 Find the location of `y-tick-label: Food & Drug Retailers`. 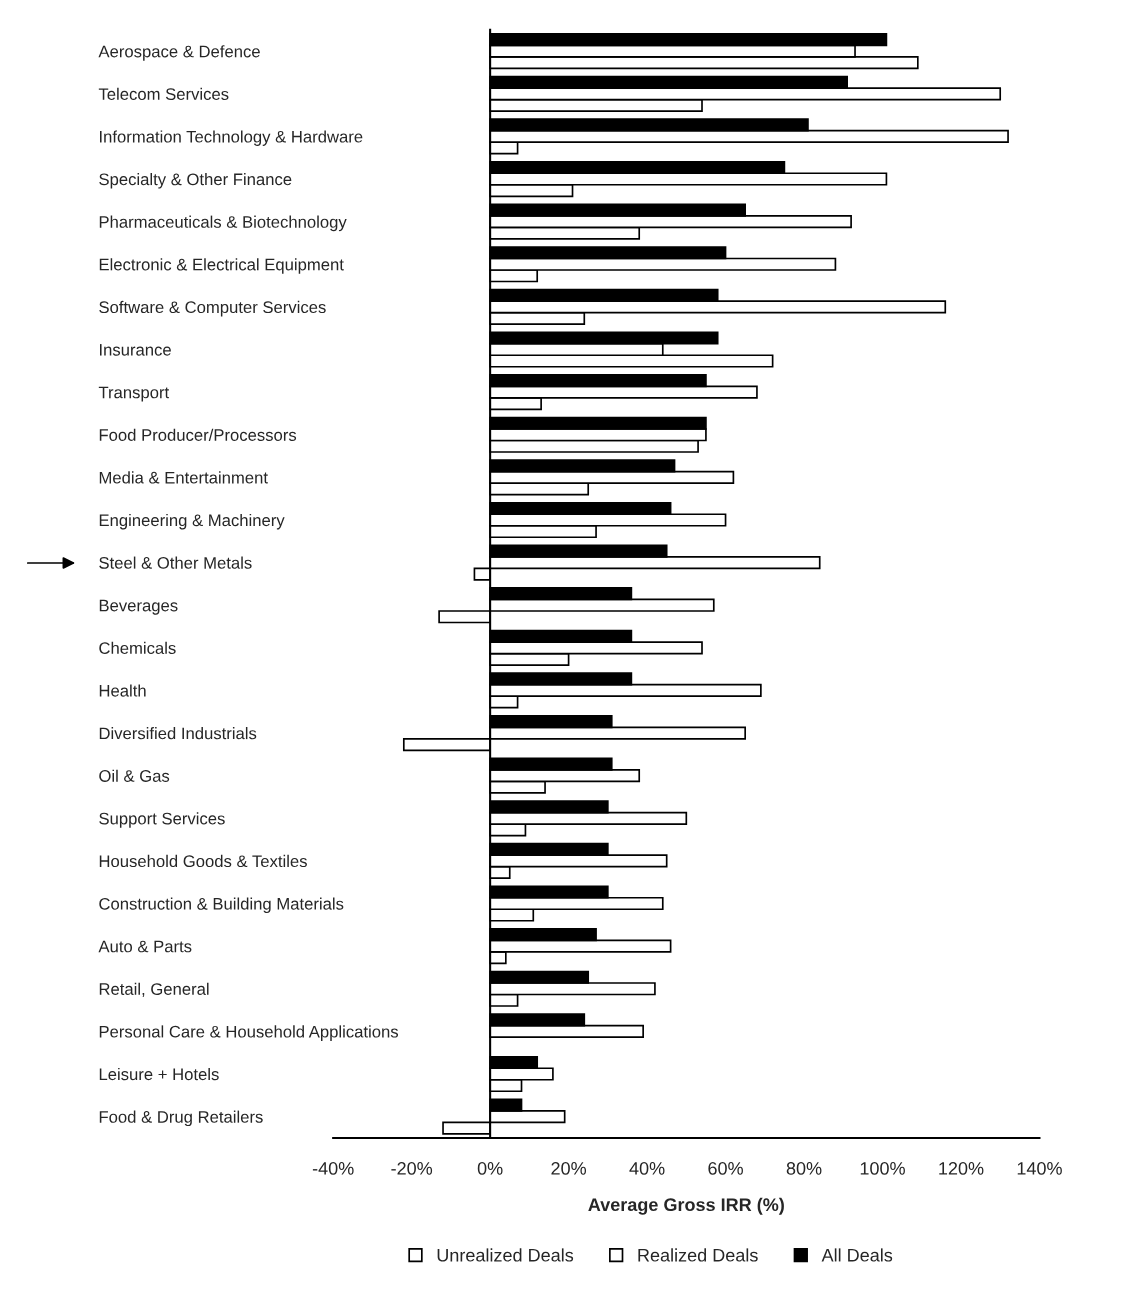

y-tick-label: Food & Drug Retailers is located at coordinates (181, 1118).